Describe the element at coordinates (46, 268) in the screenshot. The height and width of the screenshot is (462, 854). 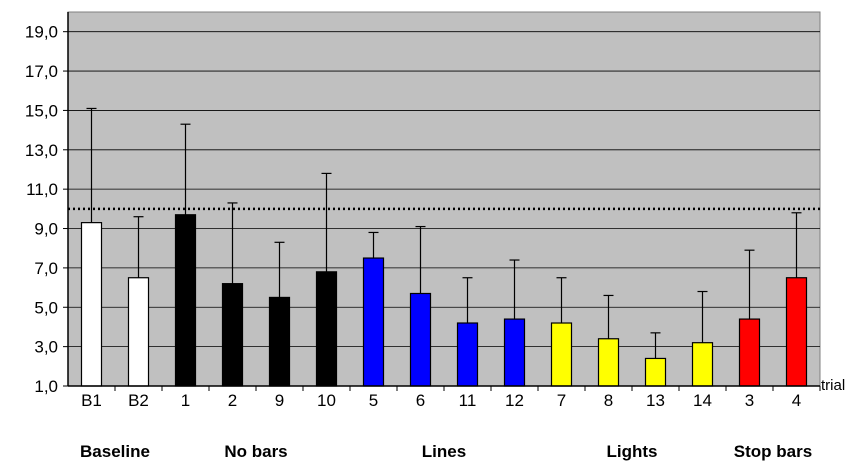
I see `y-tick-label: 7,0` at that location.